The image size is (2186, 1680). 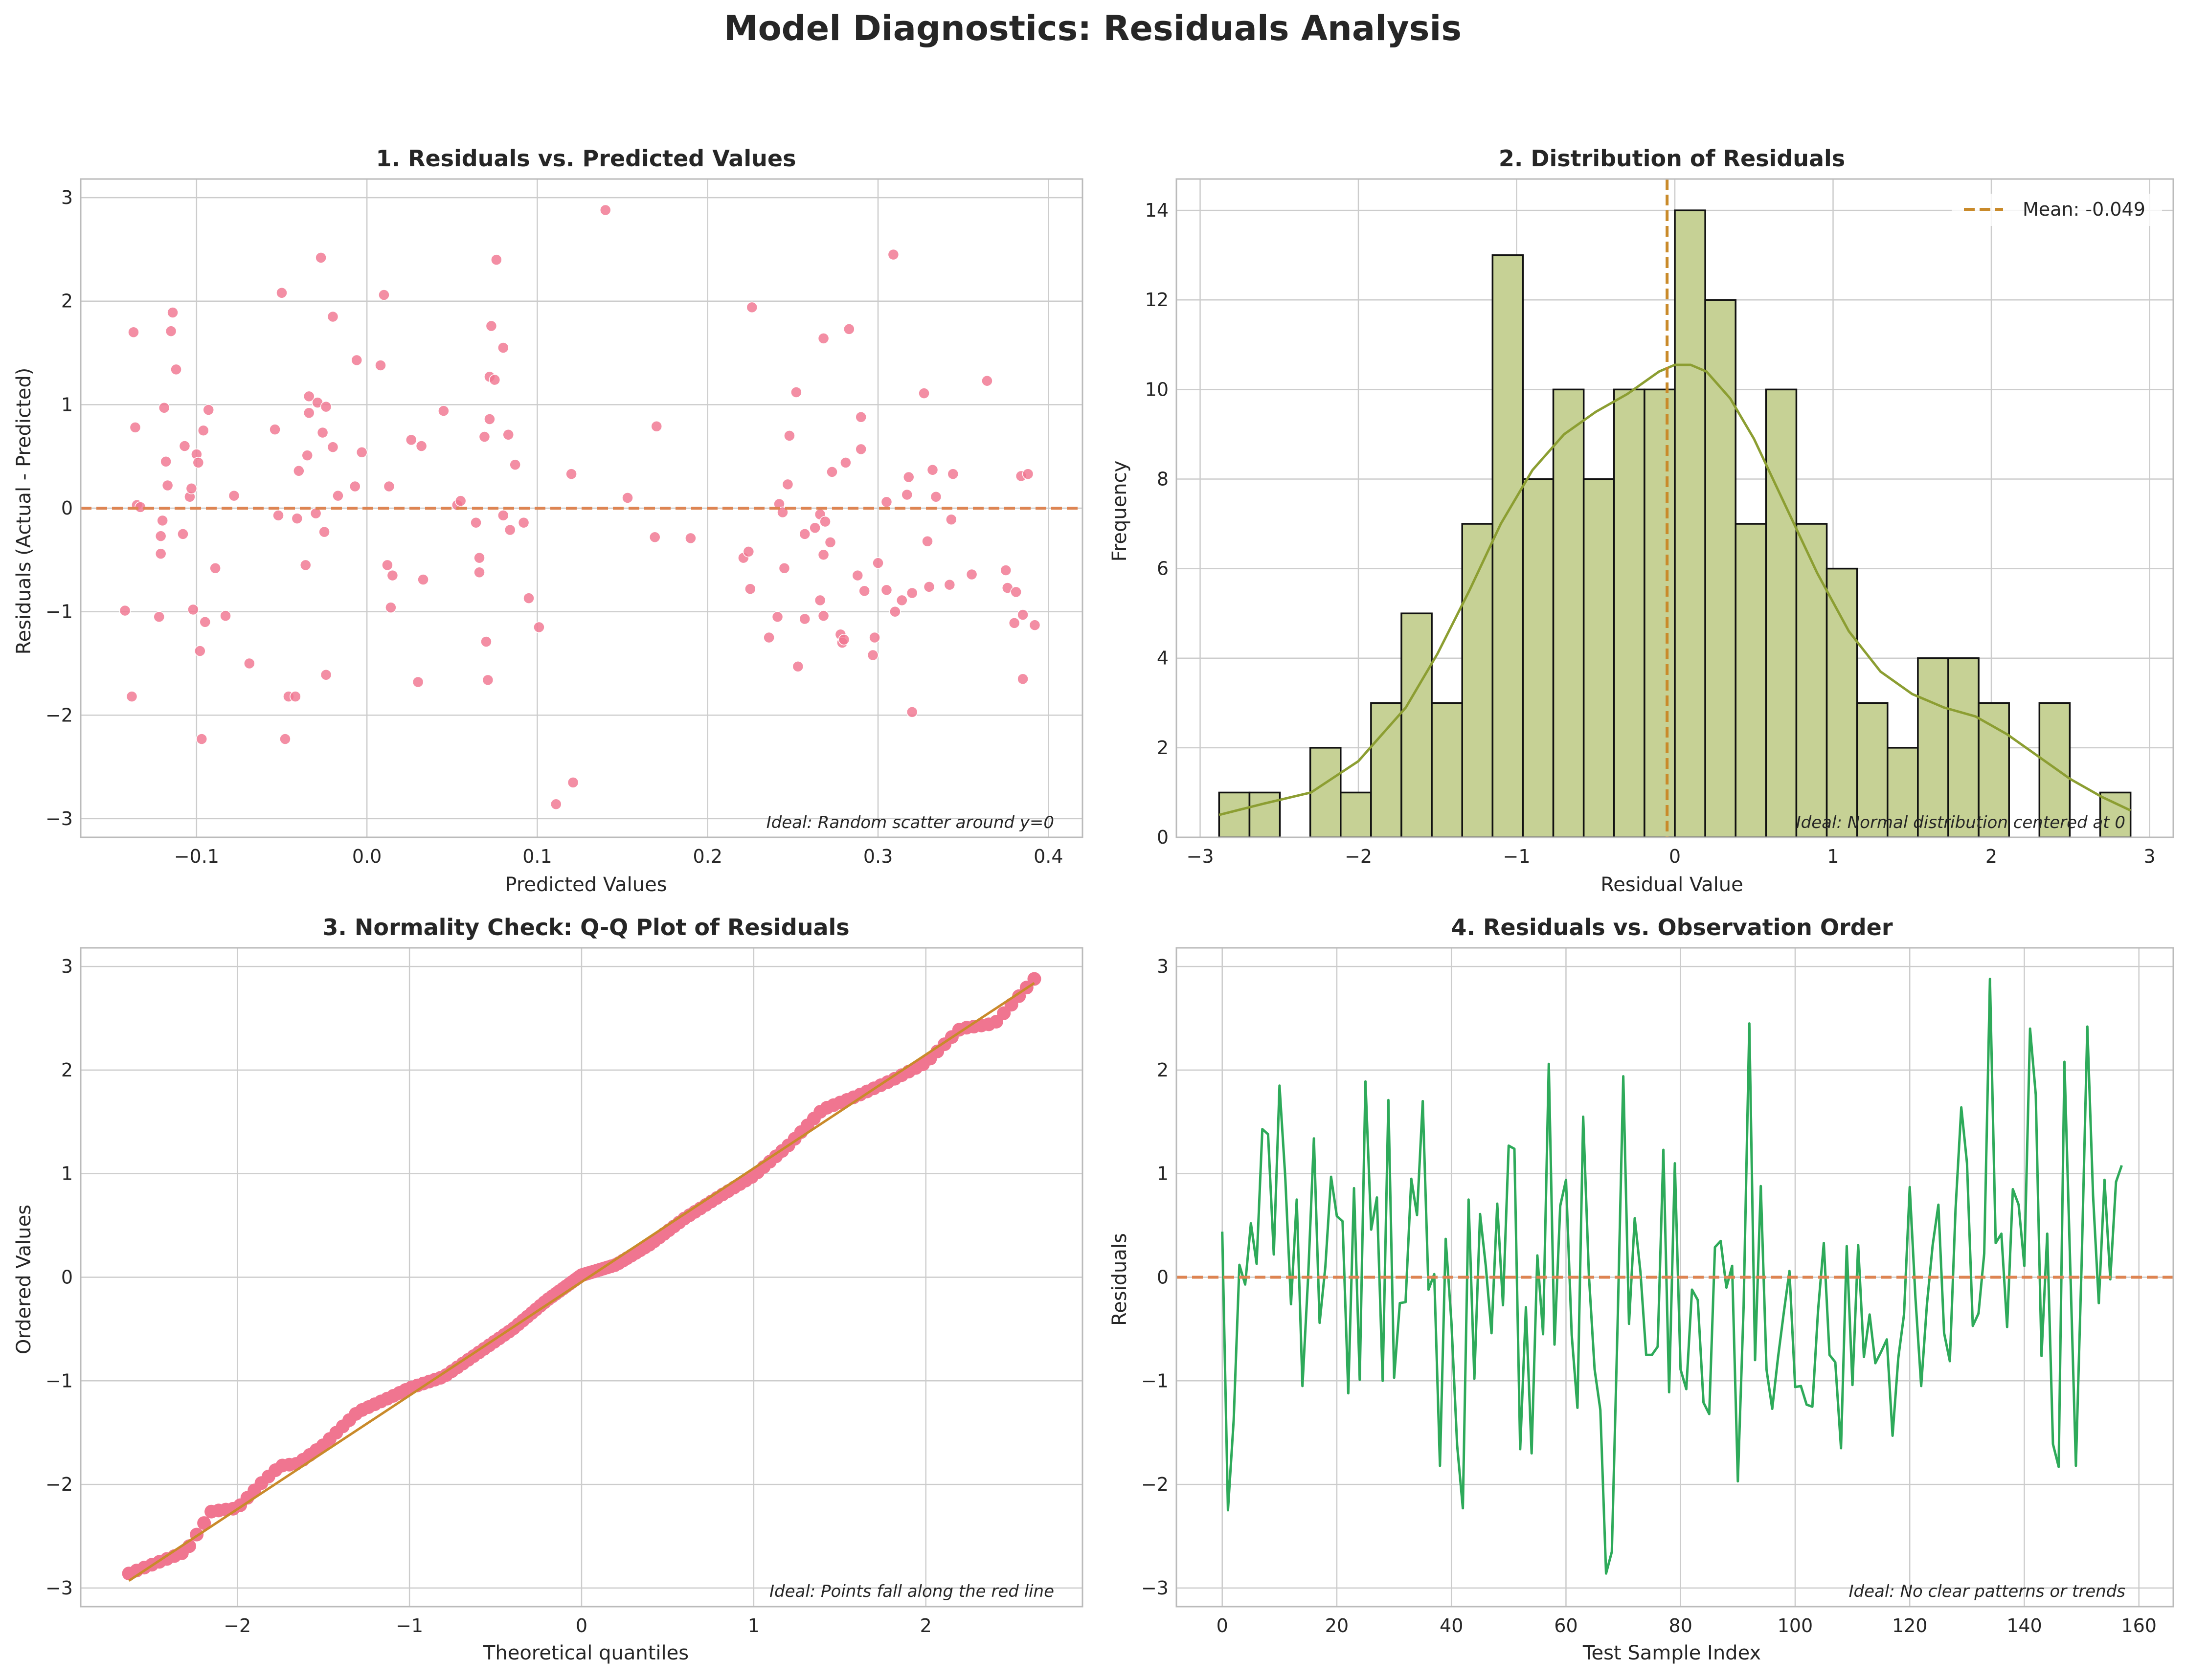 I want to click on qq-reference-line, so click(x=582, y=1282).